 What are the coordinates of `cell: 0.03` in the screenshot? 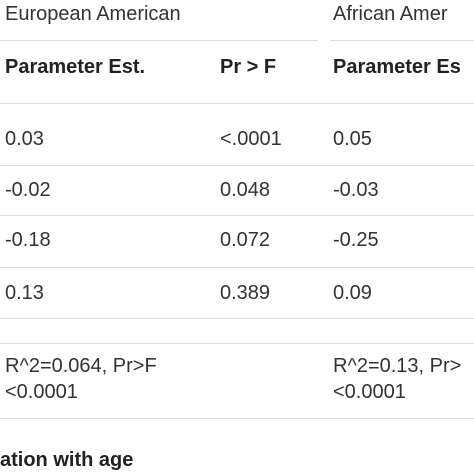 It's located at (24, 139).